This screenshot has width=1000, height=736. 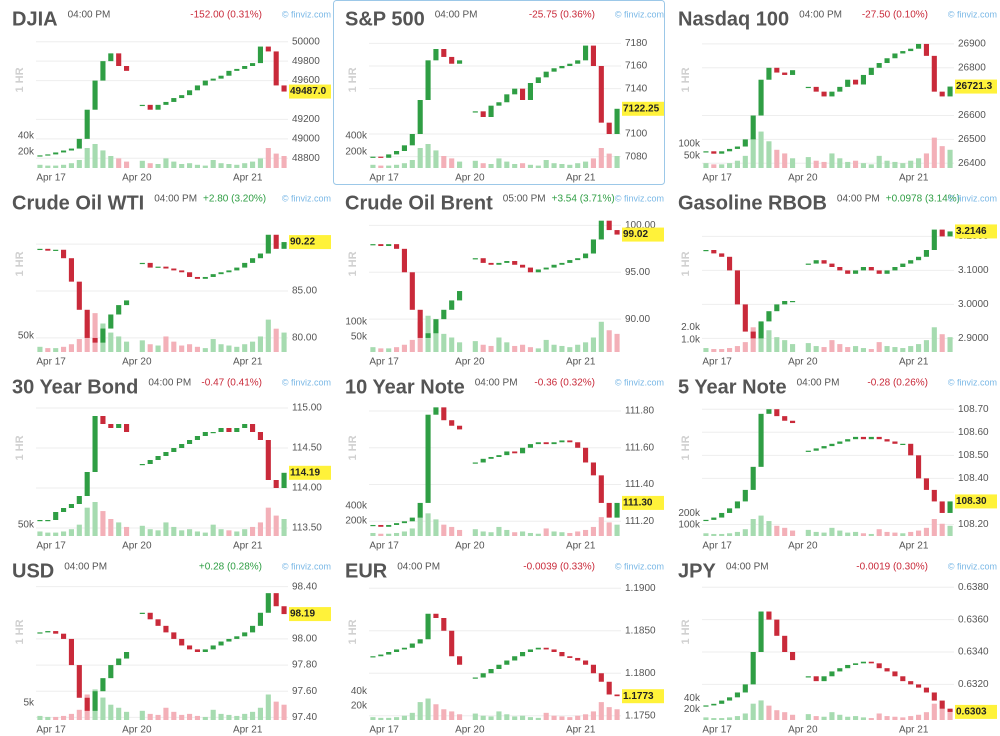 I want to click on y-tick-label: 26900, so click(x=972, y=44).